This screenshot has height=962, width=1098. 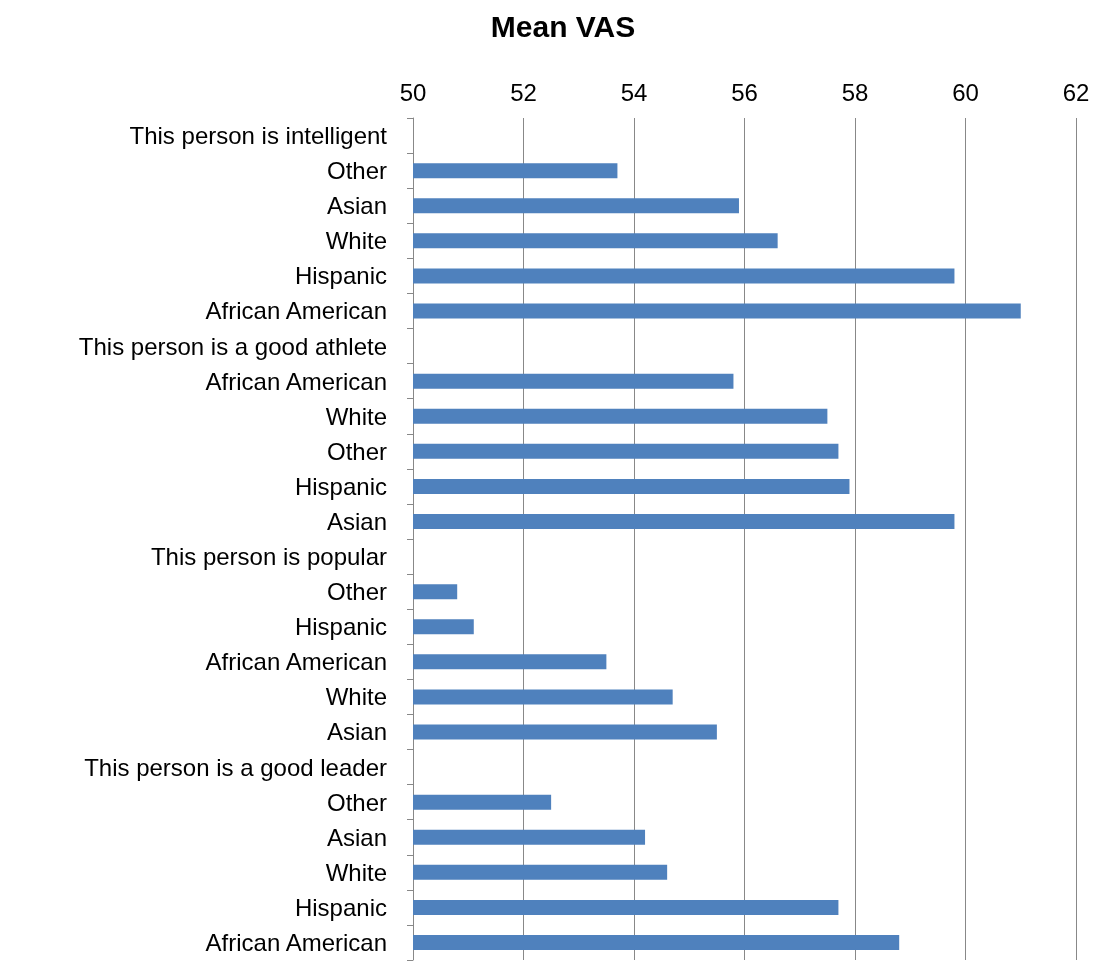 What do you see at coordinates (965, 92) in the screenshot?
I see `x-tick-label: 60` at bounding box center [965, 92].